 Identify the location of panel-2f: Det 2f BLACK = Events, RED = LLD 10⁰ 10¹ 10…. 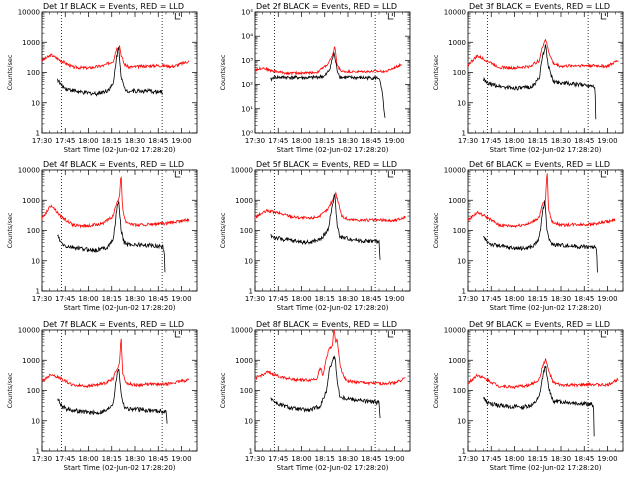
(315, 78).